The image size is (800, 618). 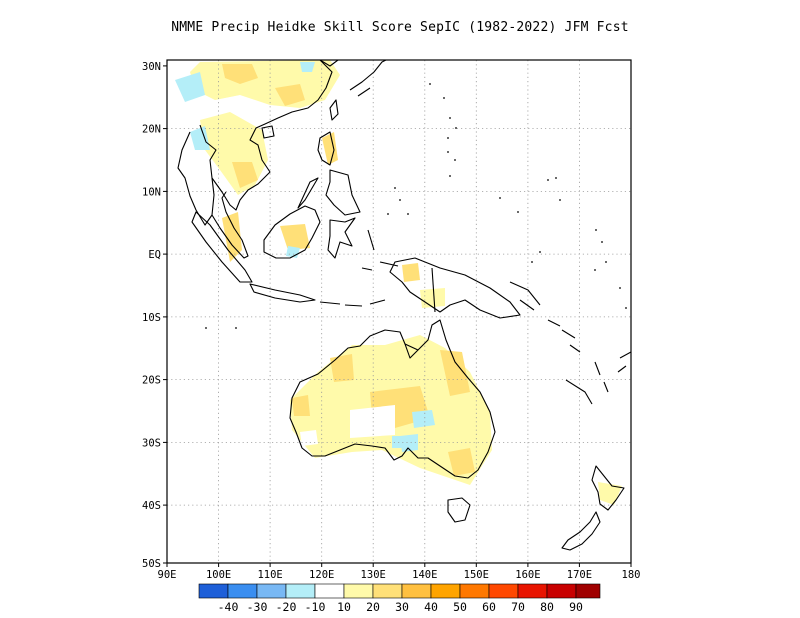 What do you see at coordinates (230, 218) in the screenshot?
I see `coastline-malay-peninsula` at bounding box center [230, 218].